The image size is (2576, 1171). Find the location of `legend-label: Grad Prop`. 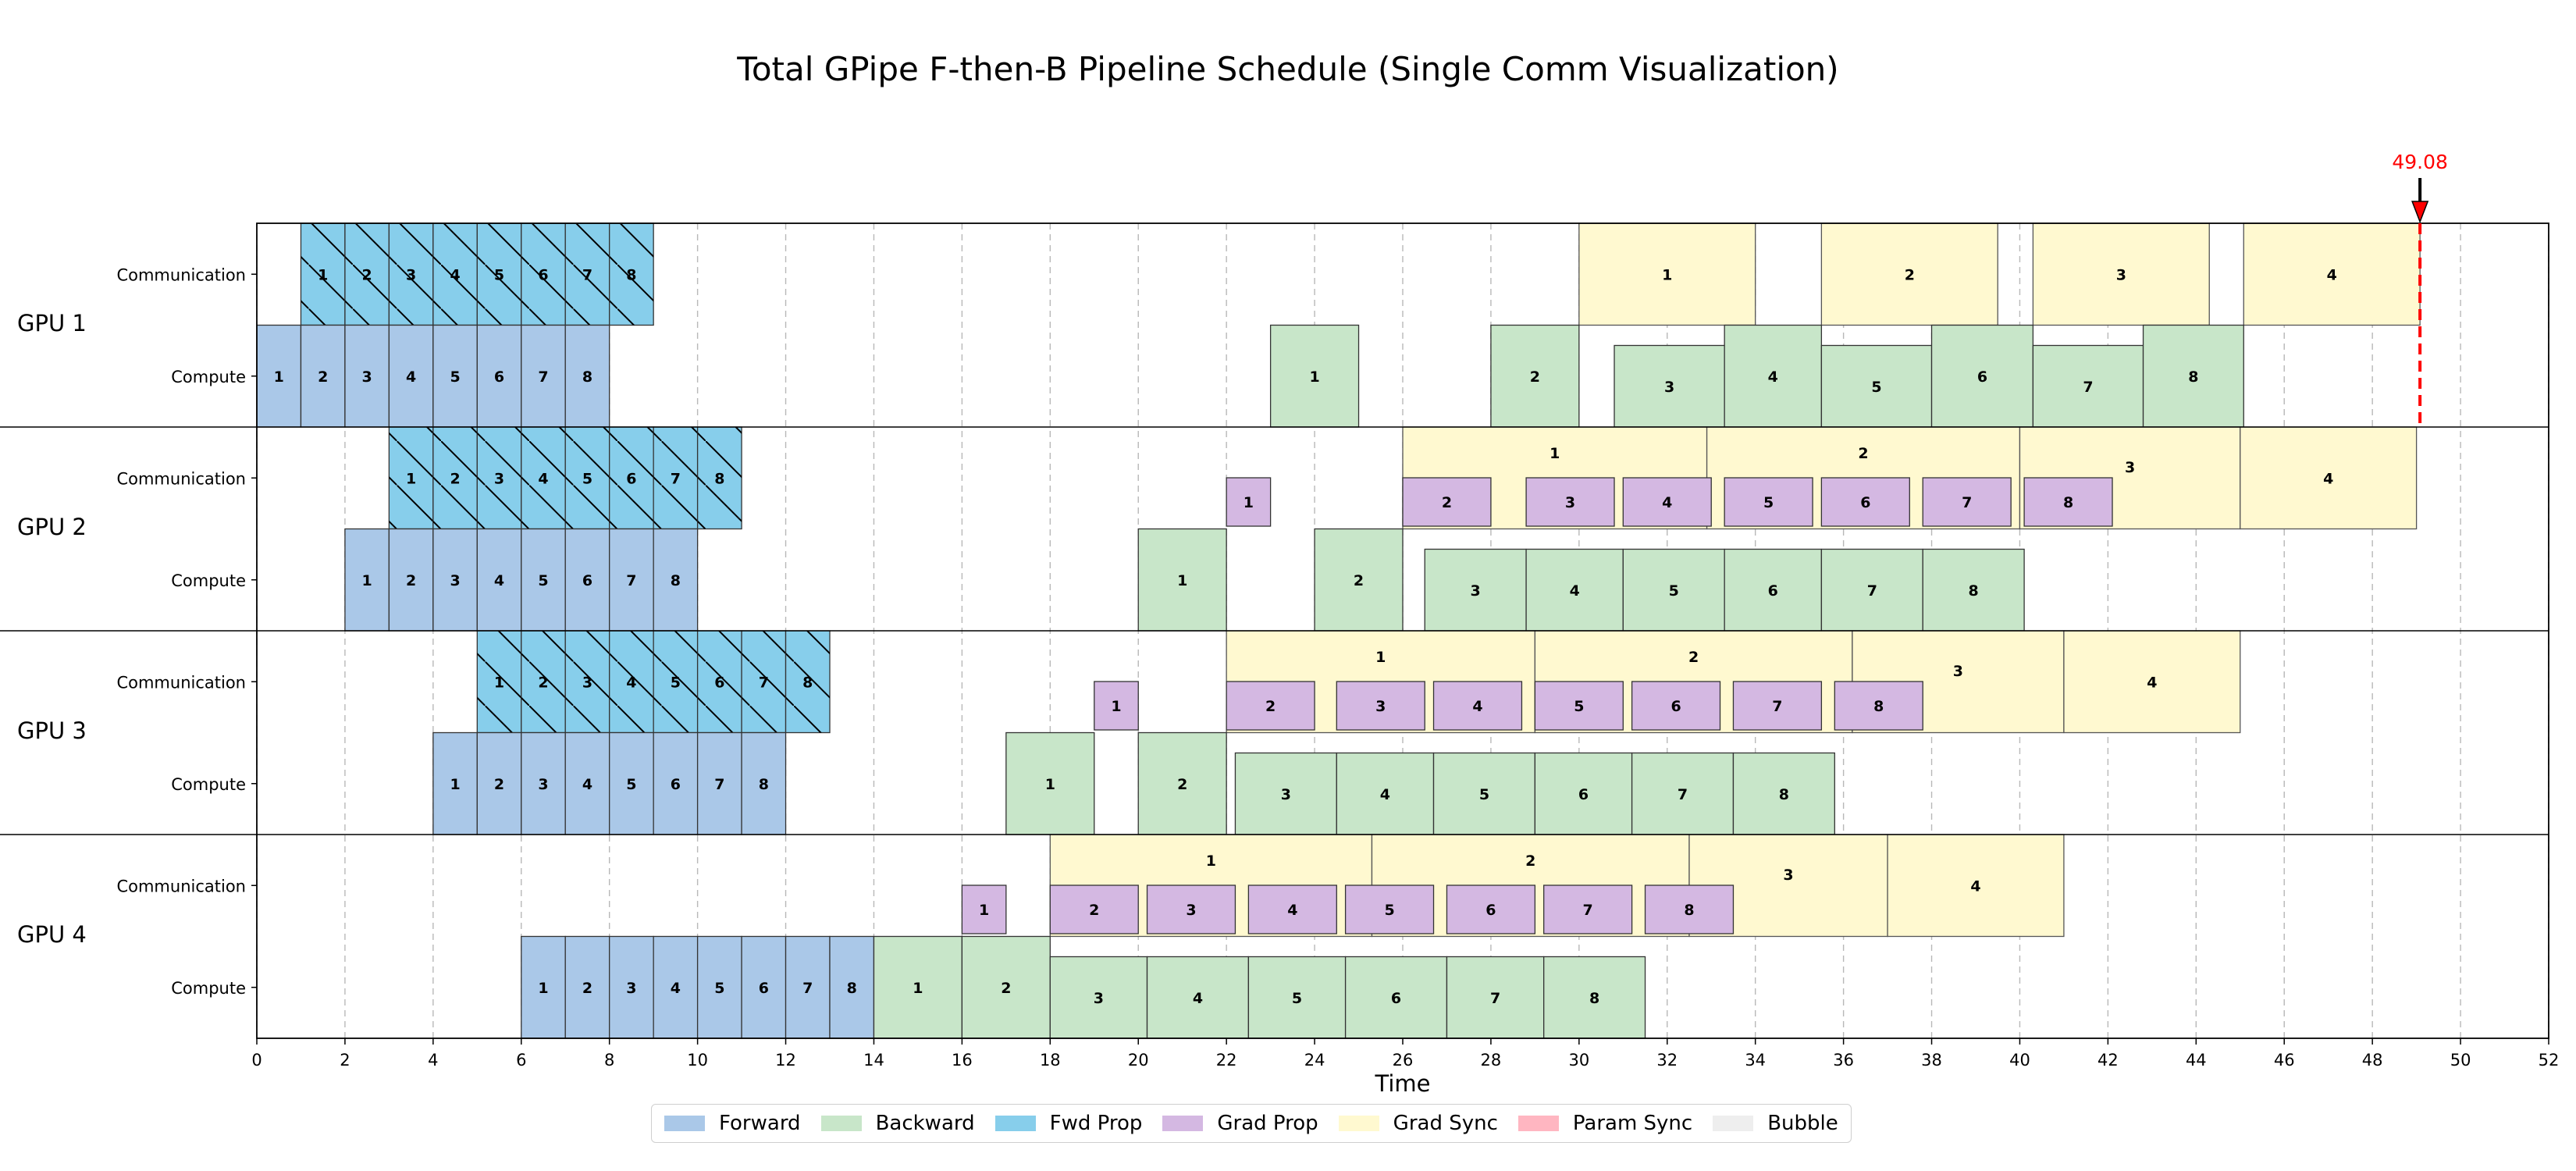

legend-label: Grad Prop is located at coordinates (1267, 1123).